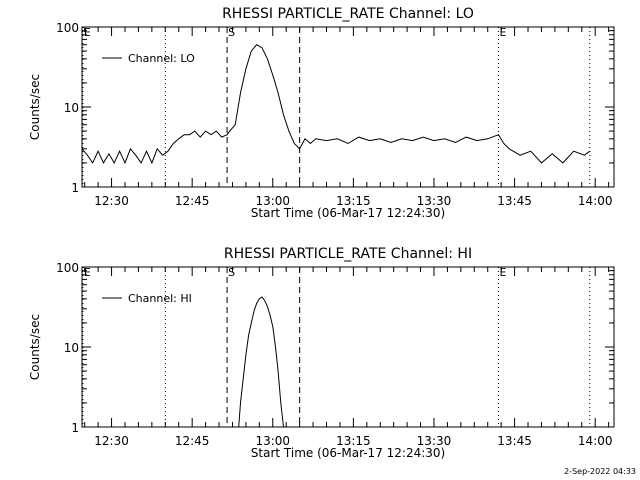 This screenshot has height=480, width=640. I want to click on chart-title: RHESSI PARTICLE_RATE Channel: LO, so click(348, 14).